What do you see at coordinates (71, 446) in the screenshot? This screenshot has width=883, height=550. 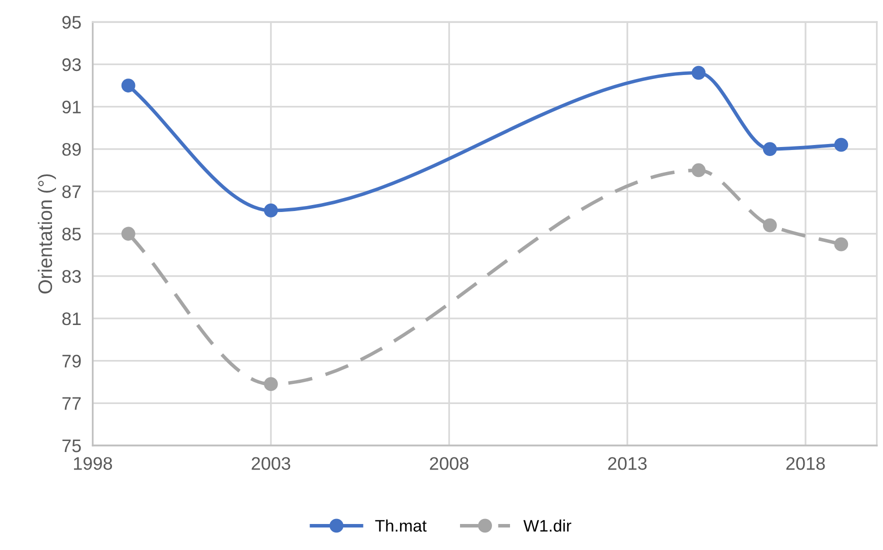 I see `y-tick-label: 75` at bounding box center [71, 446].